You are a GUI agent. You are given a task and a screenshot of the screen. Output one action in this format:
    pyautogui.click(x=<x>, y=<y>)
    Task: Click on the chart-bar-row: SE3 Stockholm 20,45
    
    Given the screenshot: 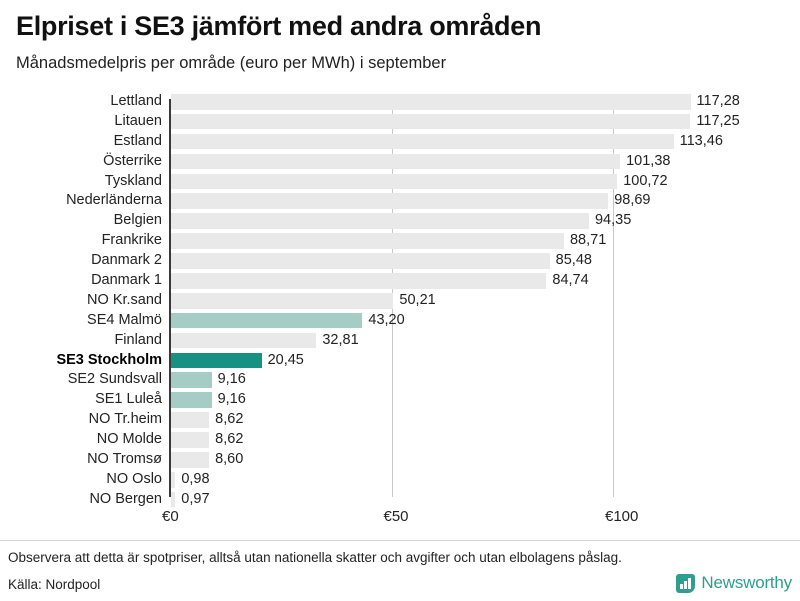 What is the action you would take?
    pyautogui.click(x=400, y=361)
    